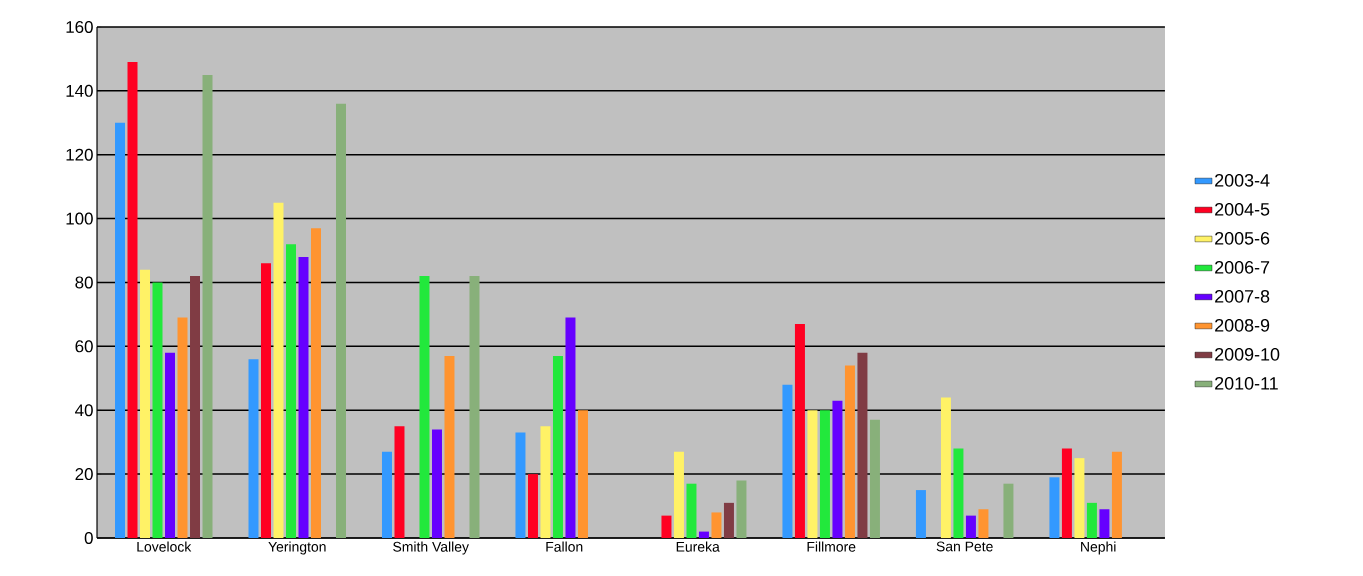 The height and width of the screenshot is (576, 1363). What do you see at coordinates (1247, 354) in the screenshot?
I see `legend-label: 2009-10` at bounding box center [1247, 354].